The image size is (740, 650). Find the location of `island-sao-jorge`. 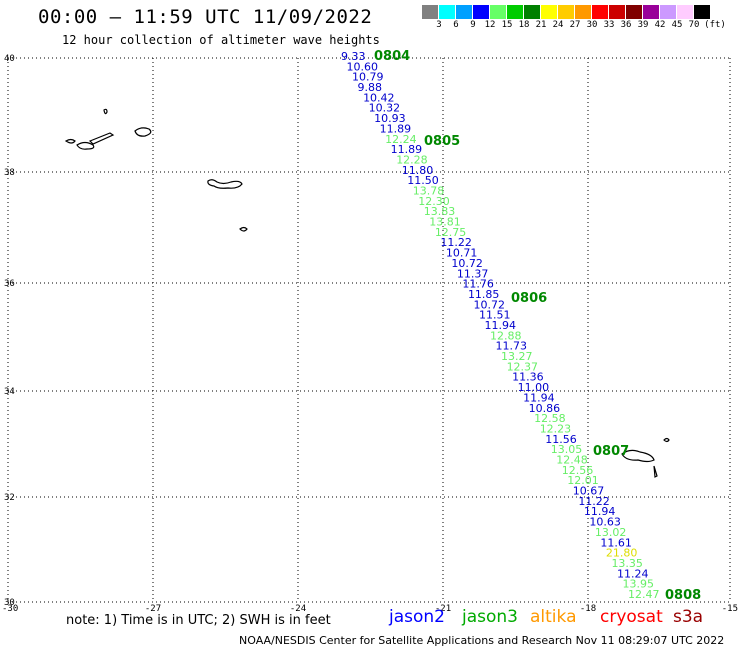

island-sao-jorge is located at coordinates (101, 138).